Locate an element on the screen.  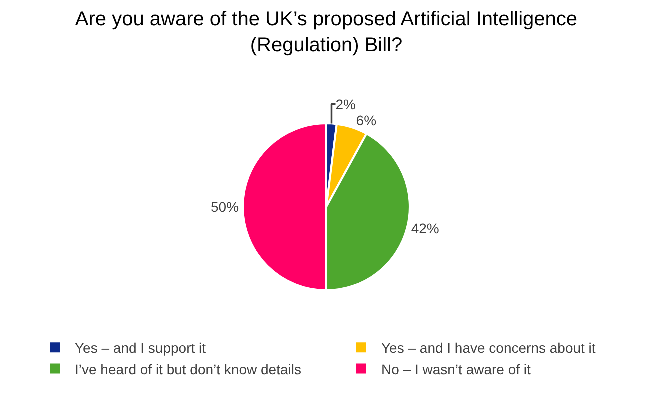
data-label: 42% is located at coordinates (425, 228).